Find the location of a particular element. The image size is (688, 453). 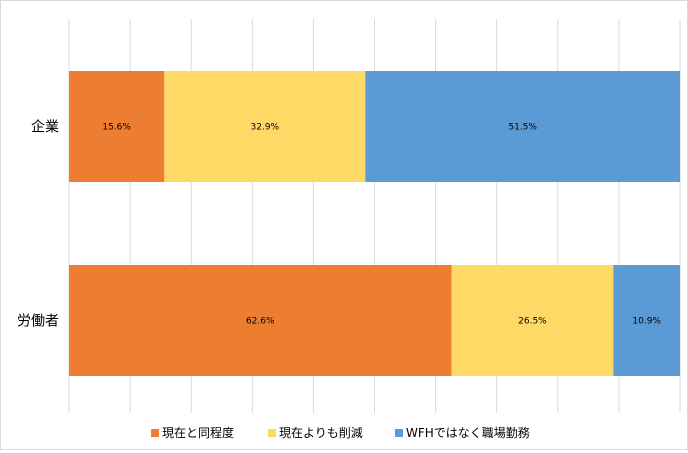

category-label: 企業 is located at coordinates (45, 127).